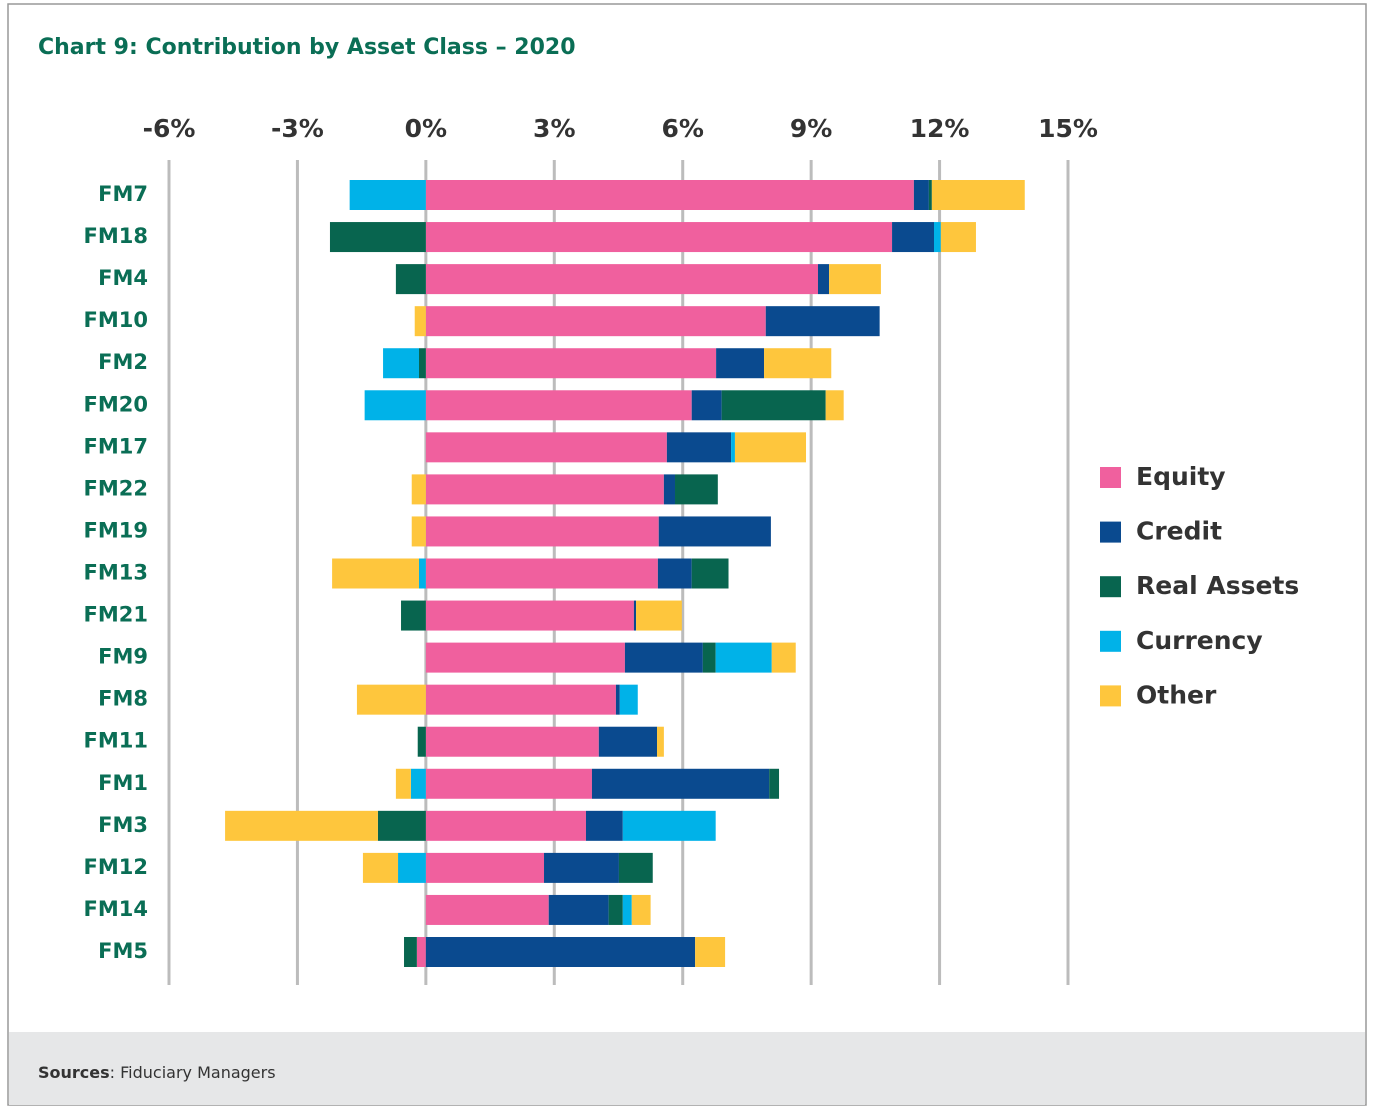  What do you see at coordinates (116, 741) in the screenshot?
I see `y-tick-label: FM11` at bounding box center [116, 741].